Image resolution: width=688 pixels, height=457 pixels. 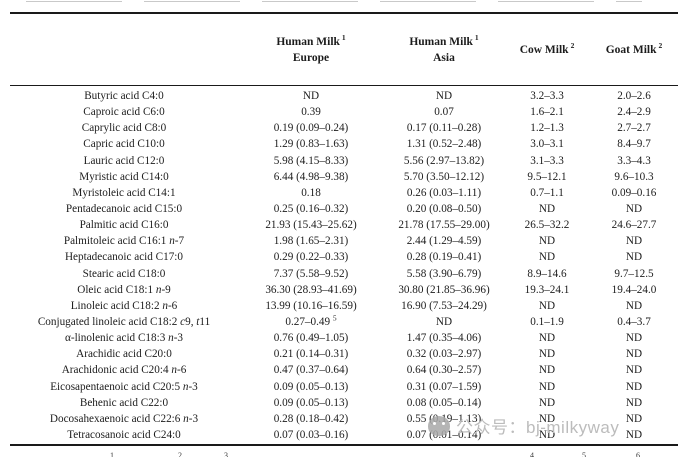 What do you see at coordinates (311, 354) in the screenshot?
I see `value-human-milk-europe: 0.21 (0.14–0.31)` at bounding box center [311, 354].